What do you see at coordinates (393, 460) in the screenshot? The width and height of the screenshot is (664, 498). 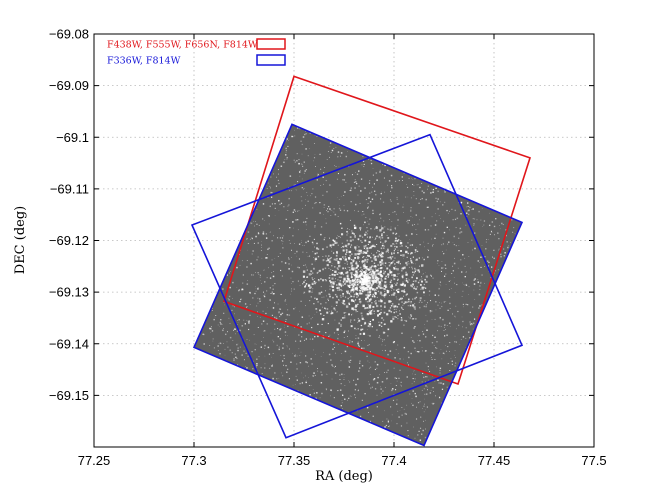 I see `x-tick-label: 77.4` at bounding box center [393, 460].